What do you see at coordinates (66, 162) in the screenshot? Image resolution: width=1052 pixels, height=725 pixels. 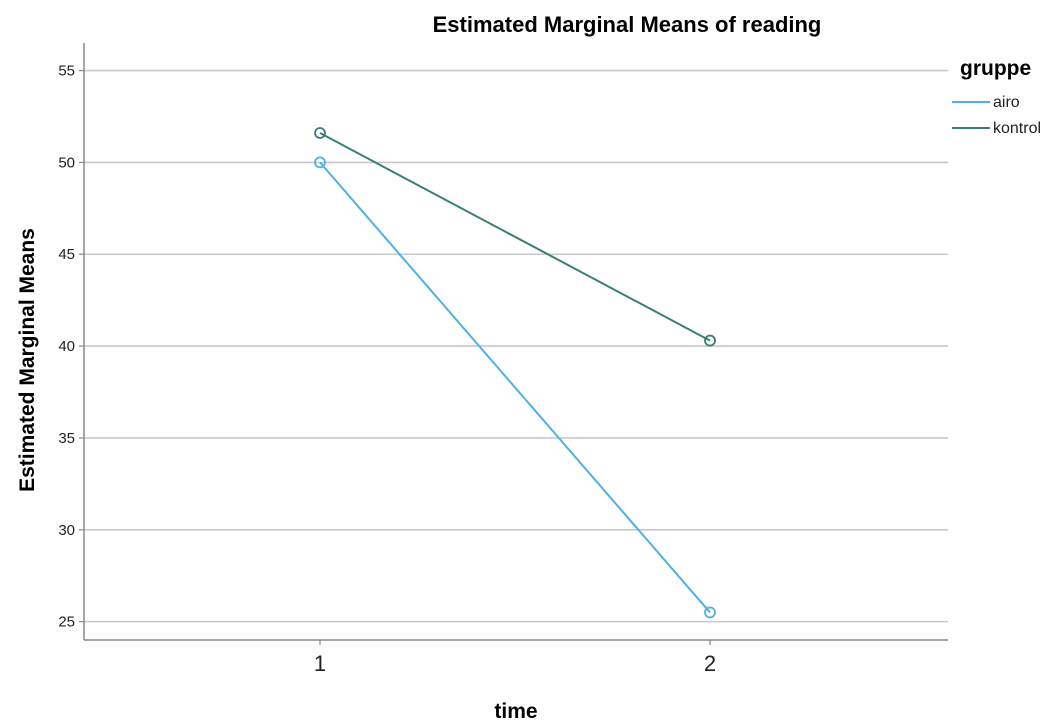 I see `y-tick-label: 50` at bounding box center [66, 162].